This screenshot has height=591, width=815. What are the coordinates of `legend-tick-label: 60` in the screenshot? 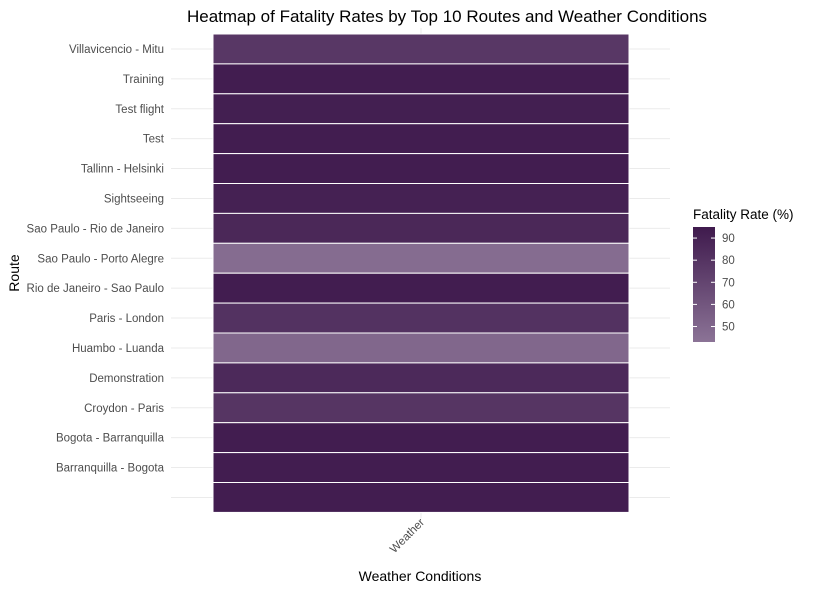 It's located at (728, 305).